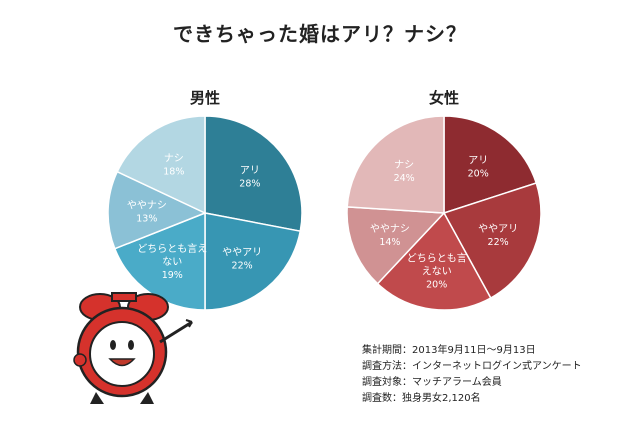 This screenshot has width=640, height=426. Describe the element at coordinates (421, 398) in the screenshot. I see `note-count: 調査数：独身男女2,120名` at that location.